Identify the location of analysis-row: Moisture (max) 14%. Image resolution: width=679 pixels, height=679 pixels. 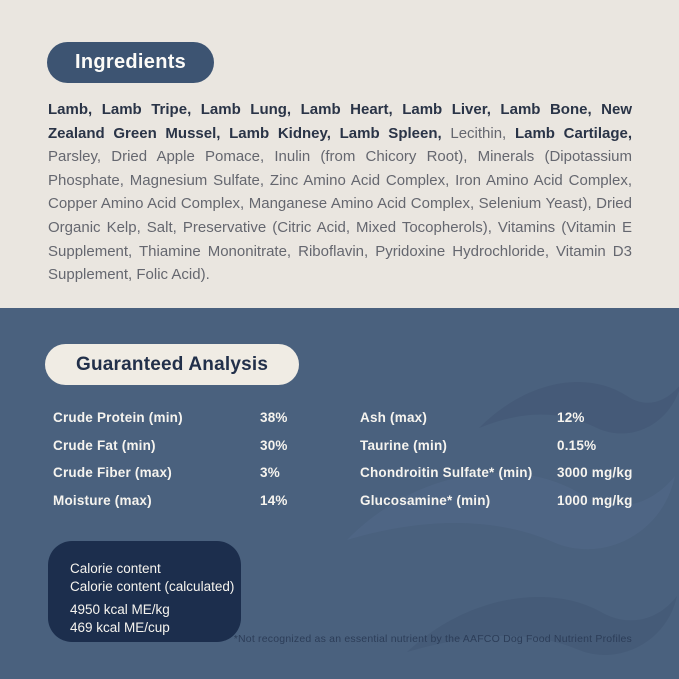
(198, 501).